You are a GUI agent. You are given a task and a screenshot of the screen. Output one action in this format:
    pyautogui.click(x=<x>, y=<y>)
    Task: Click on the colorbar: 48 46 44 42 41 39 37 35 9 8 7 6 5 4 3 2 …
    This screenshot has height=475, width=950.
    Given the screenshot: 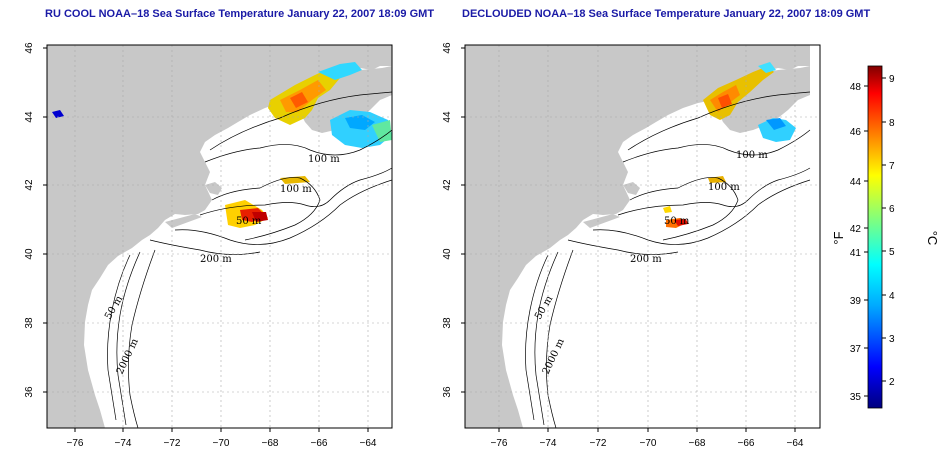 What is the action you would take?
    pyautogui.click(x=885, y=237)
    